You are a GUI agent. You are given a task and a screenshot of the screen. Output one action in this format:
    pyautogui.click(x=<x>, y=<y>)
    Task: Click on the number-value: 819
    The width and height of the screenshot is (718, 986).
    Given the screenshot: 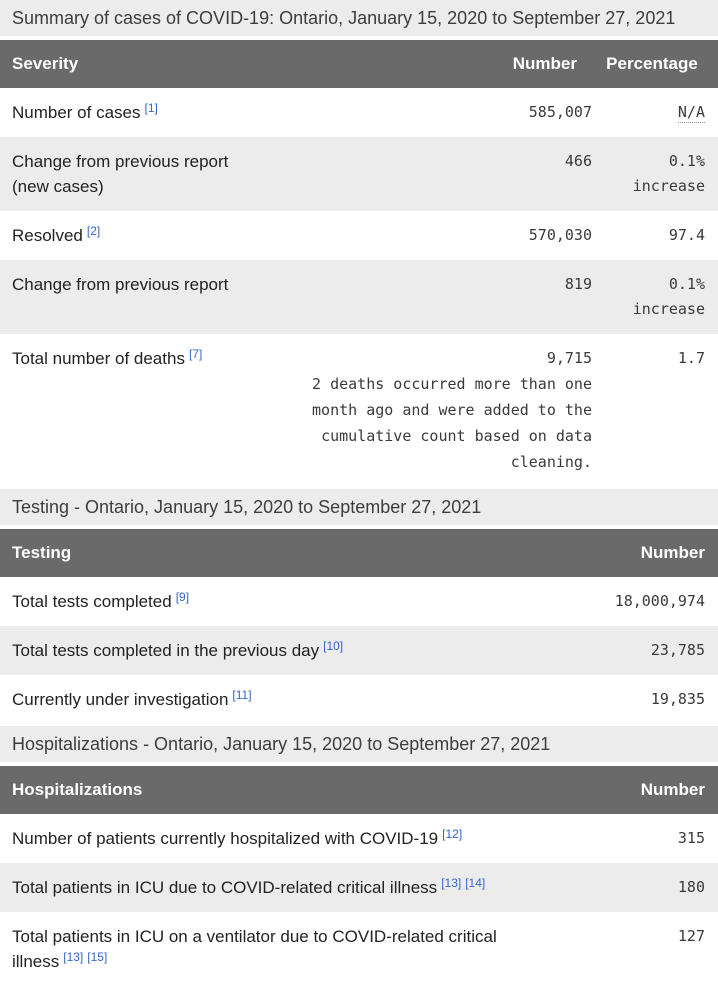 What is the action you would take?
    pyautogui.click(x=578, y=284)
    